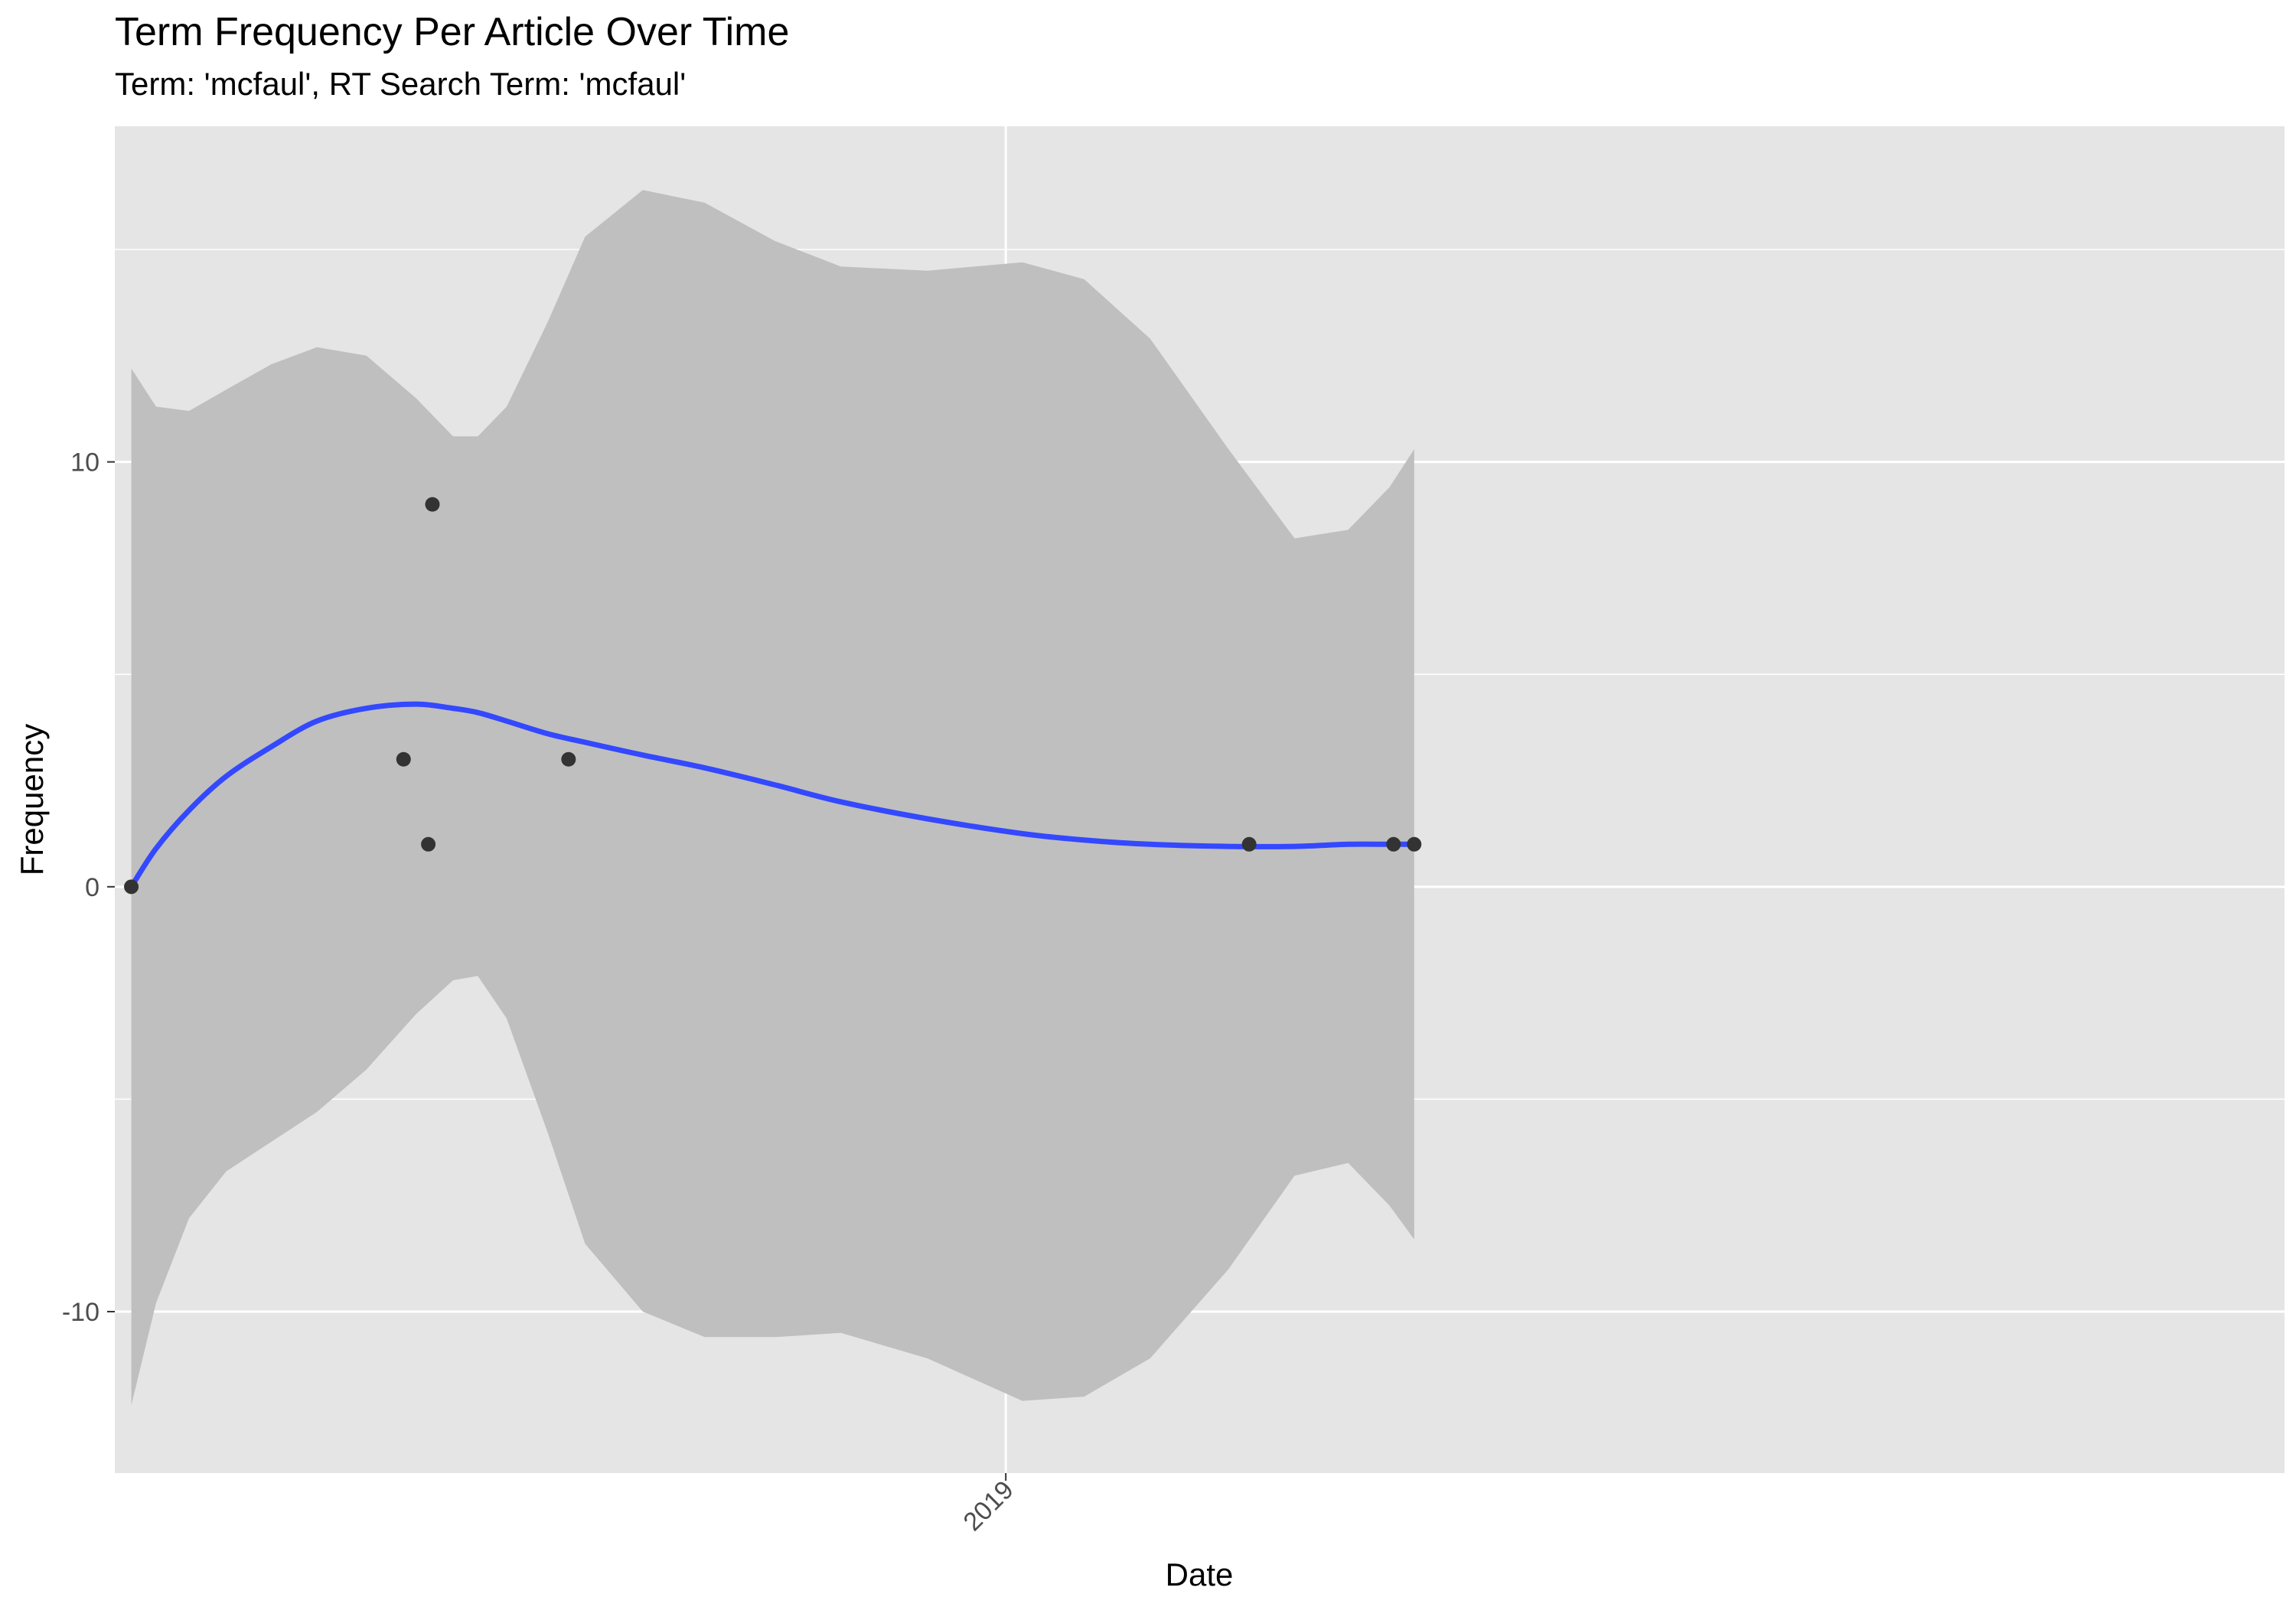 Image resolution: width=2296 pixels, height=1607 pixels. Describe the element at coordinates (773, 696) in the screenshot. I see `data-points` at that location.